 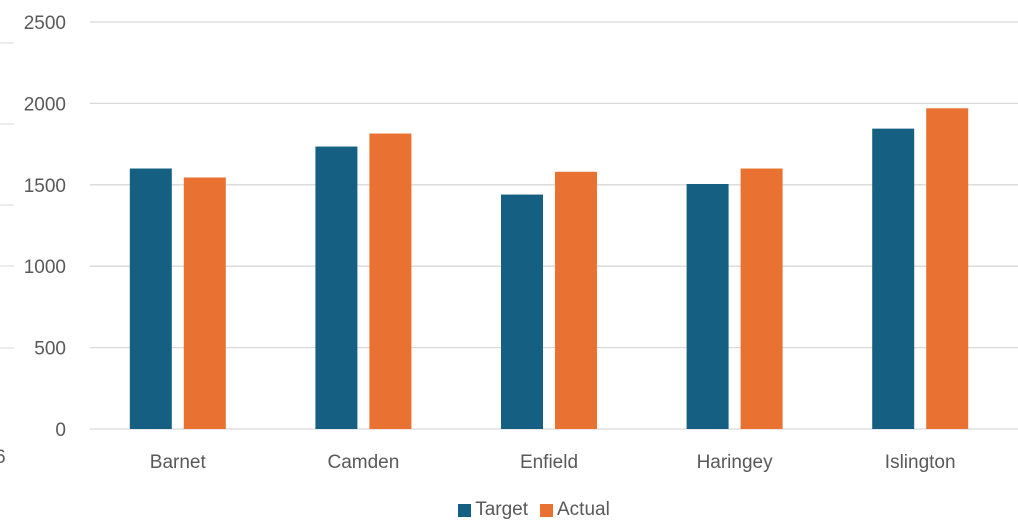 I want to click on clipped-left-label: 6, so click(x=3, y=457).